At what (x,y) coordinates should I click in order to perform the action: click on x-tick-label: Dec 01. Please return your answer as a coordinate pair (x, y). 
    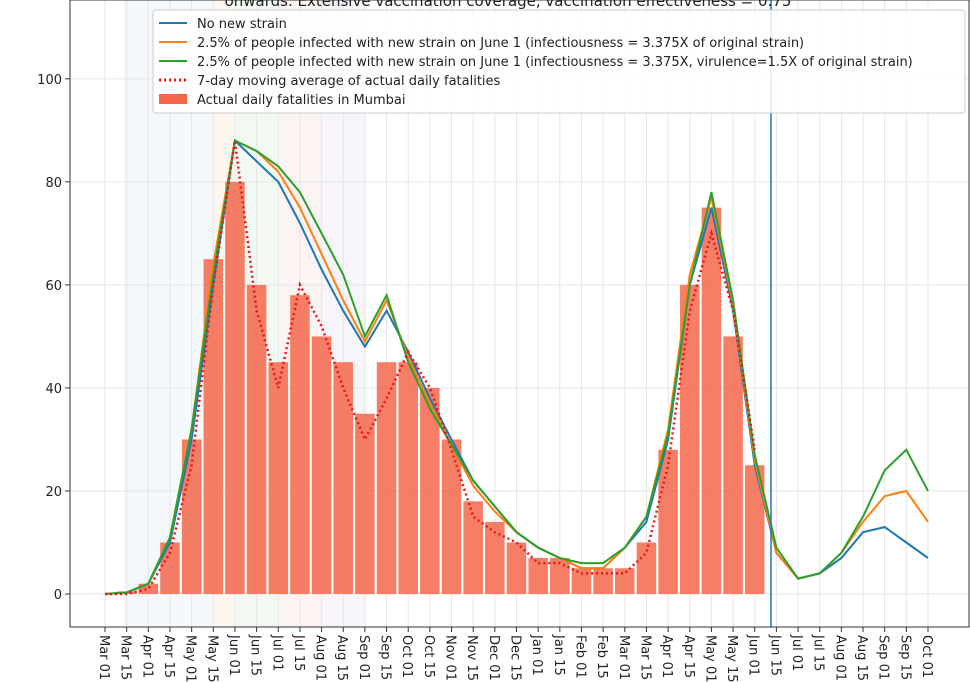
    Looking at the image, I should click on (493, 658).